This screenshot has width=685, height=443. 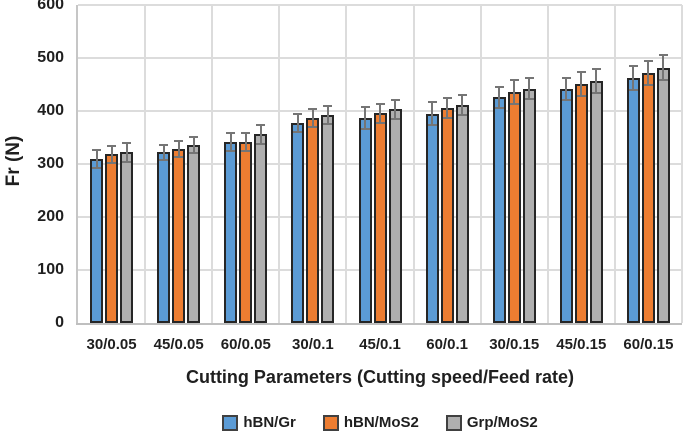 I want to click on error-bar-Grp/MoS2-60/0.15, so click(x=663, y=67).